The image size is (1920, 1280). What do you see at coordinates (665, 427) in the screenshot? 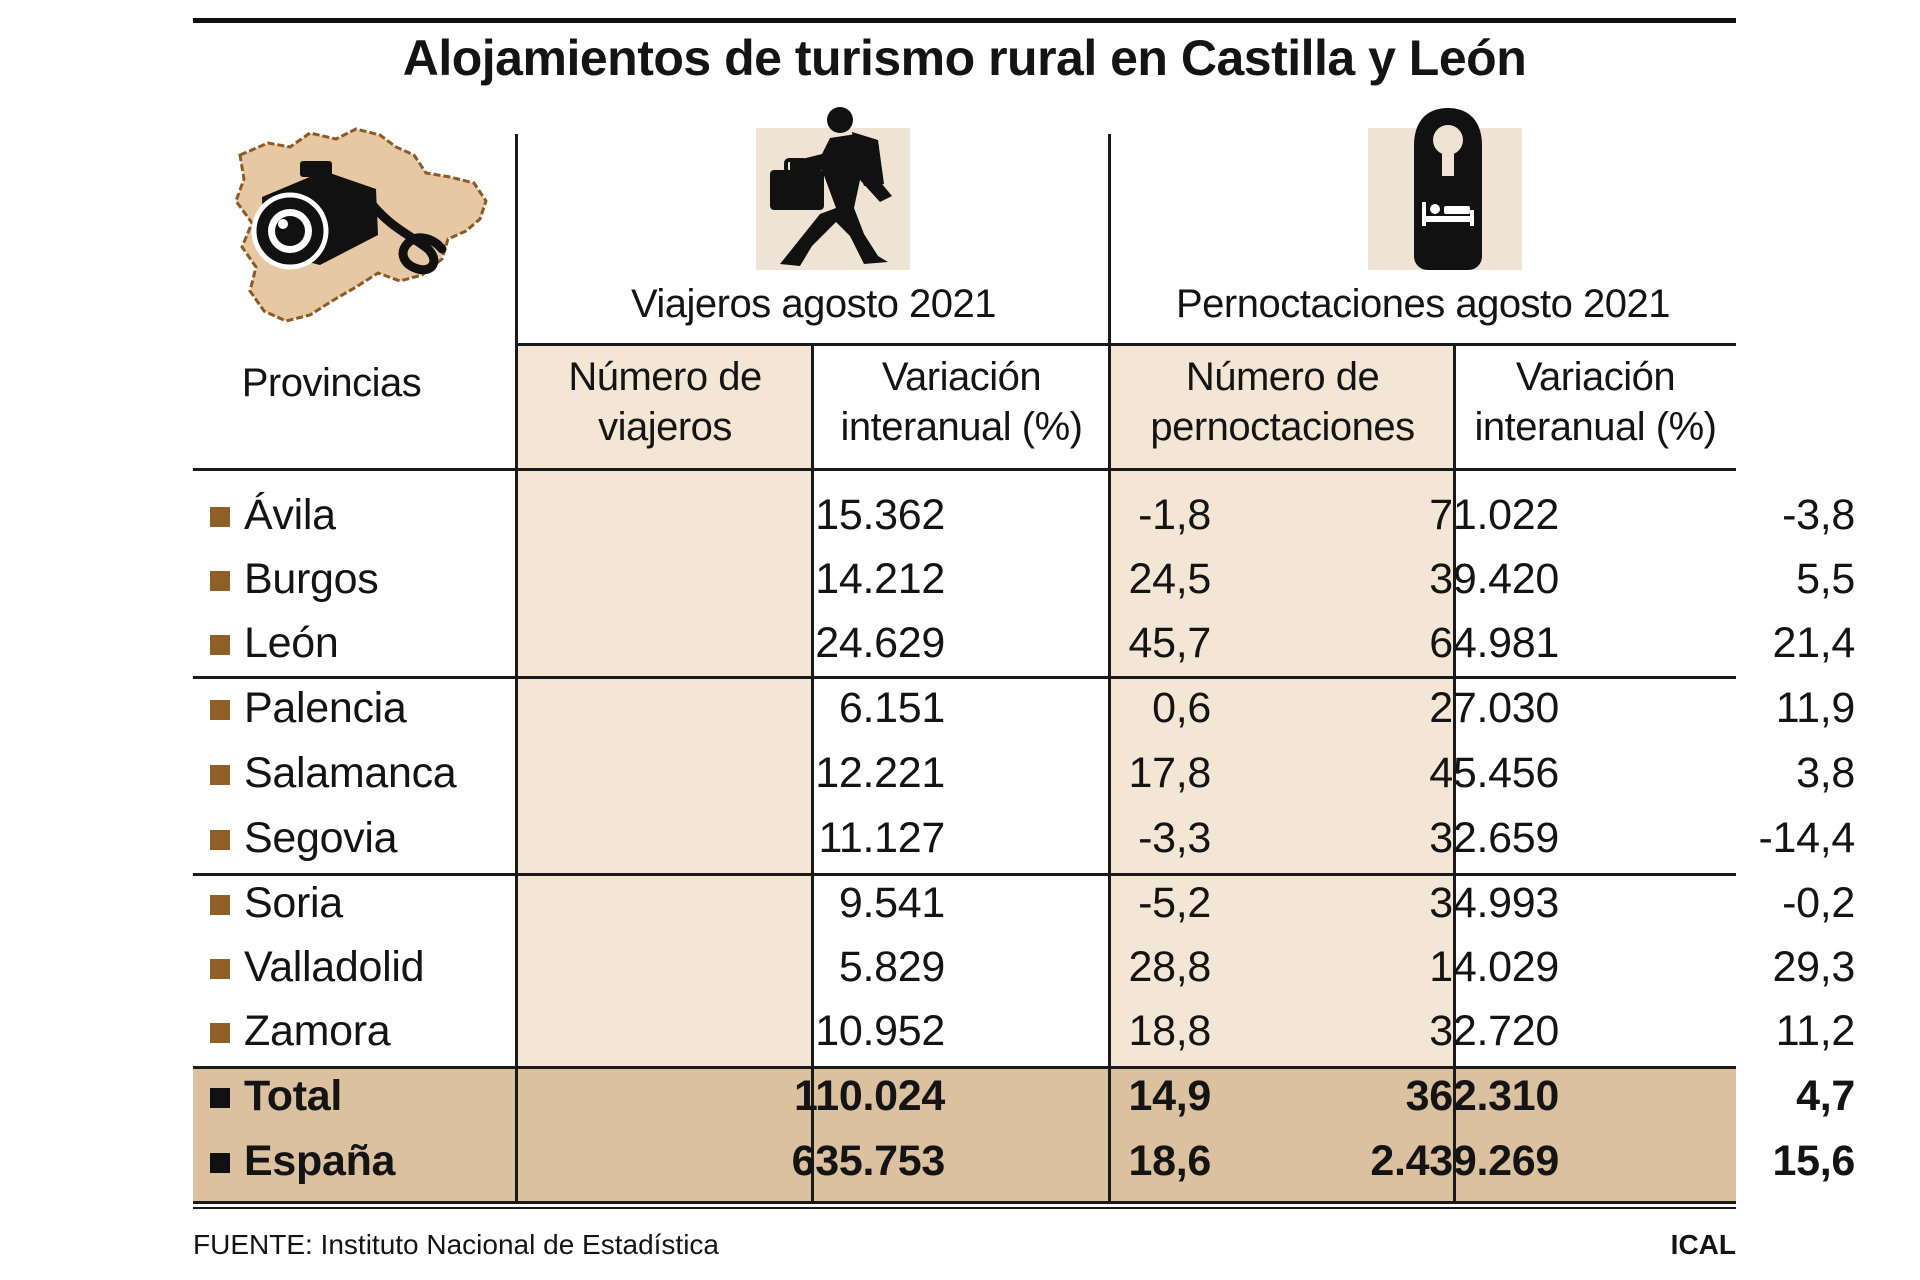
I see `header-numero-viajeros-line2: viajeros` at bounding box center [665, 427].